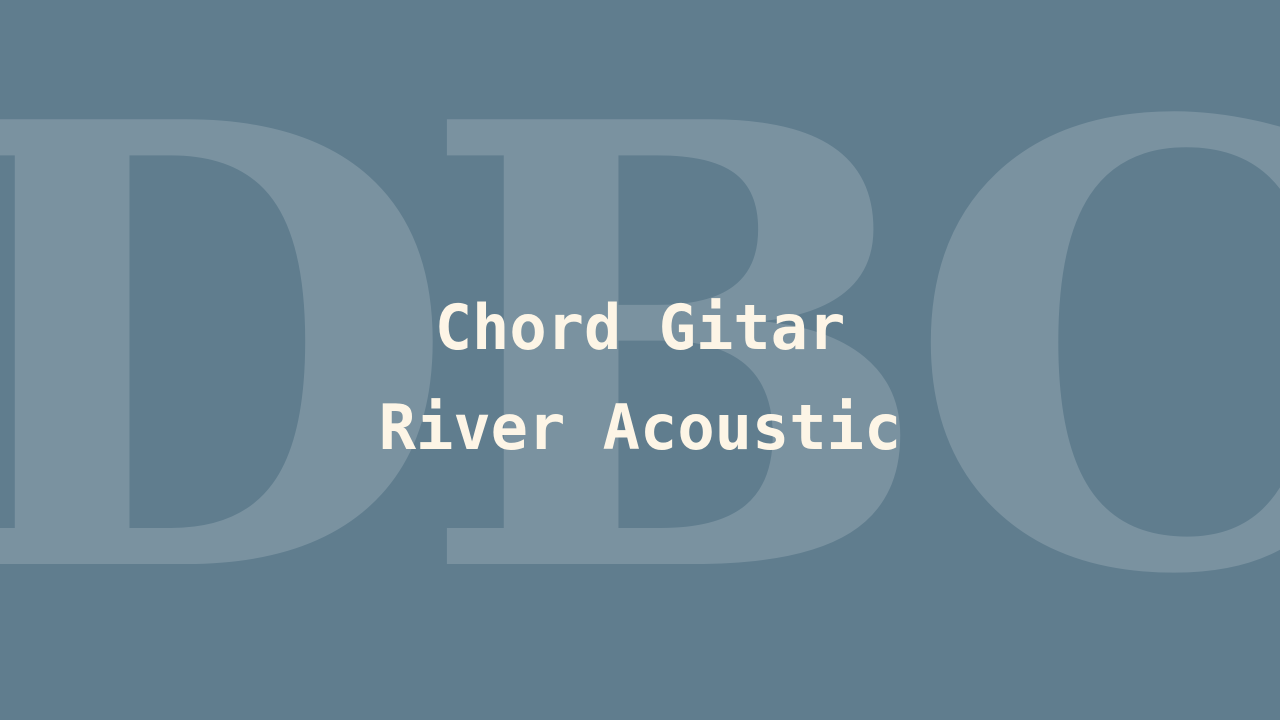 The height and width of the screenshot is (720, 1280). What do you see at coordinates (640, 327) in the screenshot?
I see `title-line-1: Chord Gitar` at bounding box center [640, 327].